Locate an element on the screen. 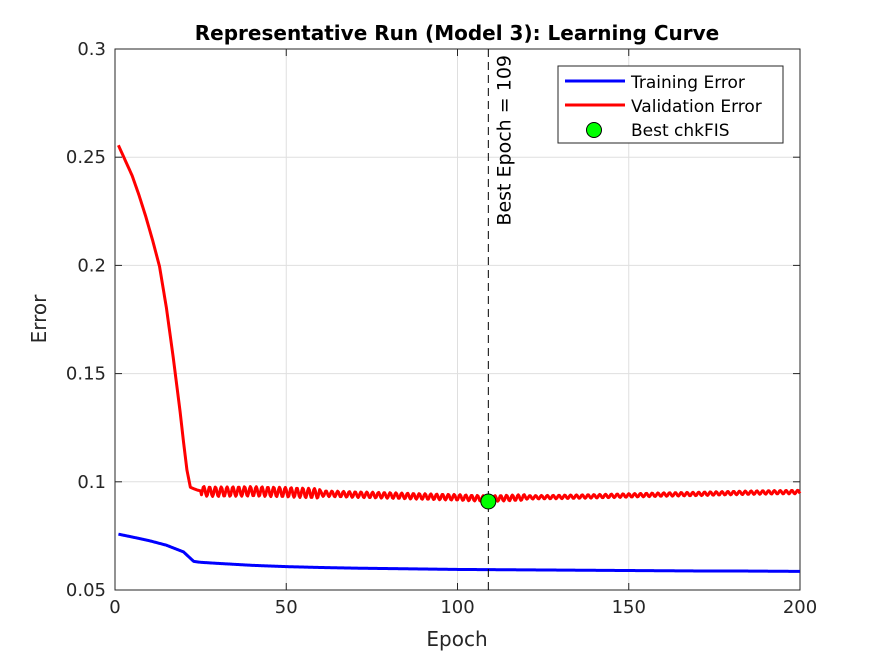 Image resolution: width=884 pixels, height=663 pixels. y-tick-label: 0.2 is located at coordinates (91, 265).